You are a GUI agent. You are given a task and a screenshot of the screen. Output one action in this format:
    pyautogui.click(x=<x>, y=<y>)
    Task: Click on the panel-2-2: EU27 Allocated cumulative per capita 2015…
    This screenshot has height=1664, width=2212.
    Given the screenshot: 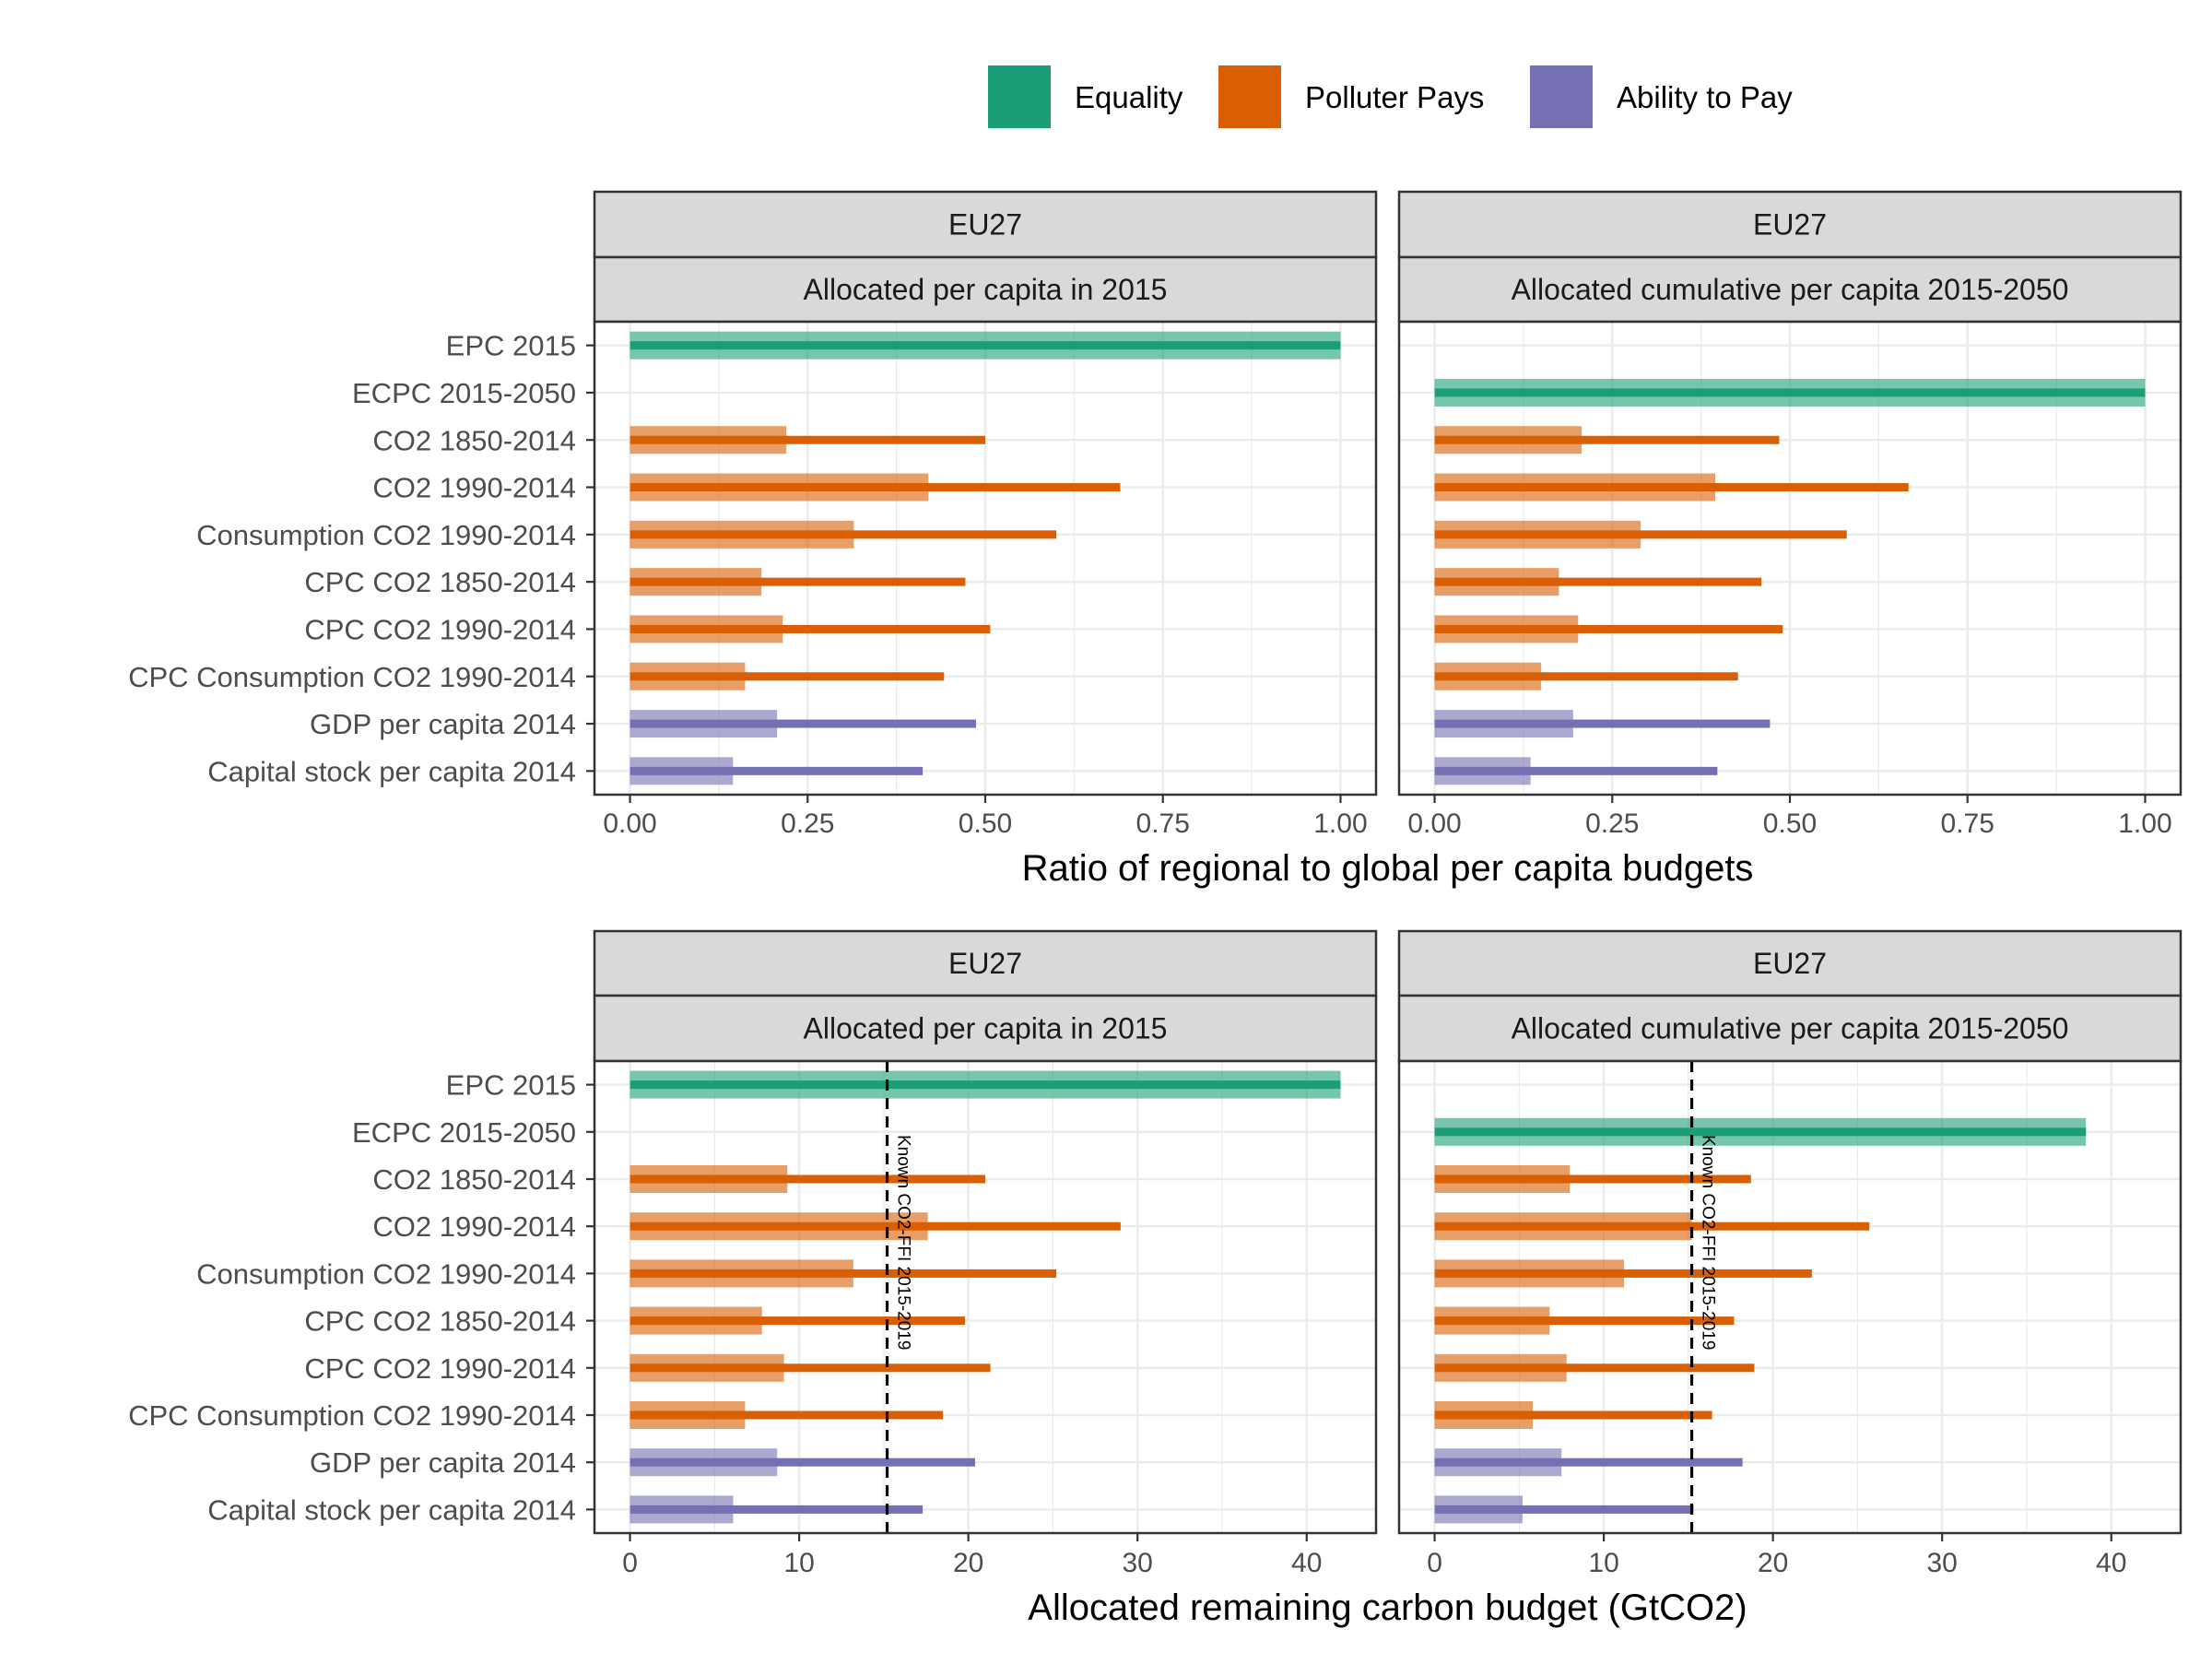 What is the action you would take?
    pyautogui.click(x=1790, y=1253)
    